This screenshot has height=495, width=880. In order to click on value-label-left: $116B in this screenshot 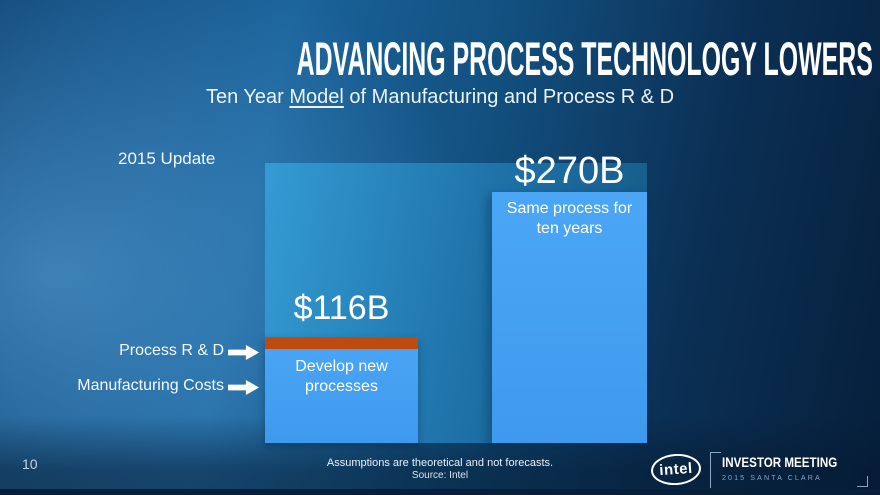, I will do `click(341, 308)`.